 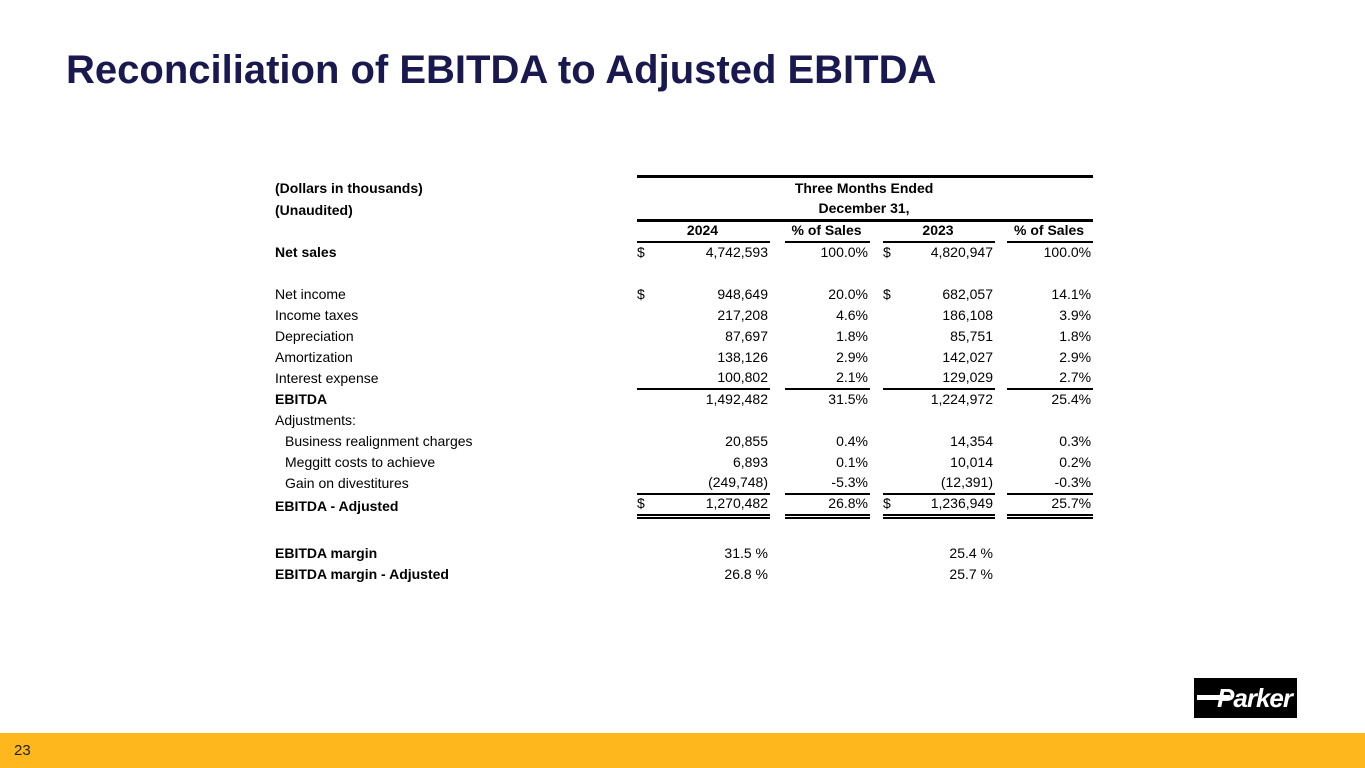 What do you see at coordinates (827, 399) in the screenshot?
I see `pct-of-sales-cell-2024: 31.5%` at bounding box center [827, 399].